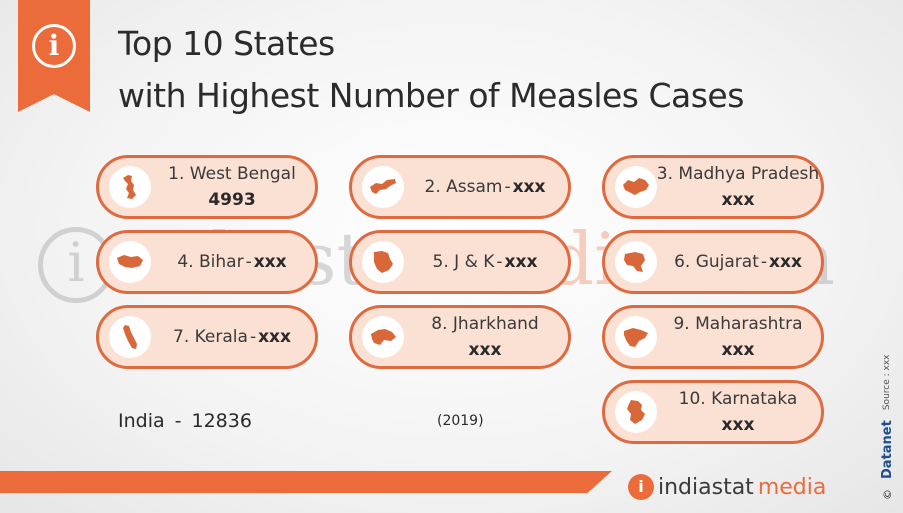  I want to click on state-card-9: 9. Maharashtra xxx, so click(713, 337).